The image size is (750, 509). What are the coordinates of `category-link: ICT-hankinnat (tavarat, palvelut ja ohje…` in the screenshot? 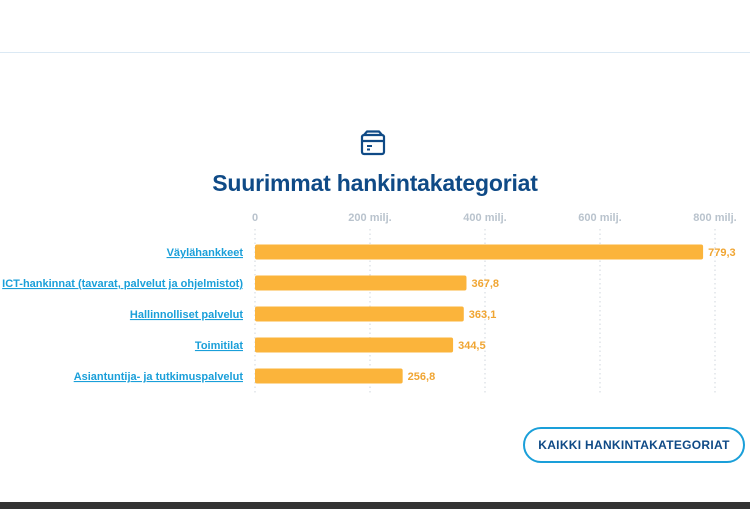 It's located at (122, 284).